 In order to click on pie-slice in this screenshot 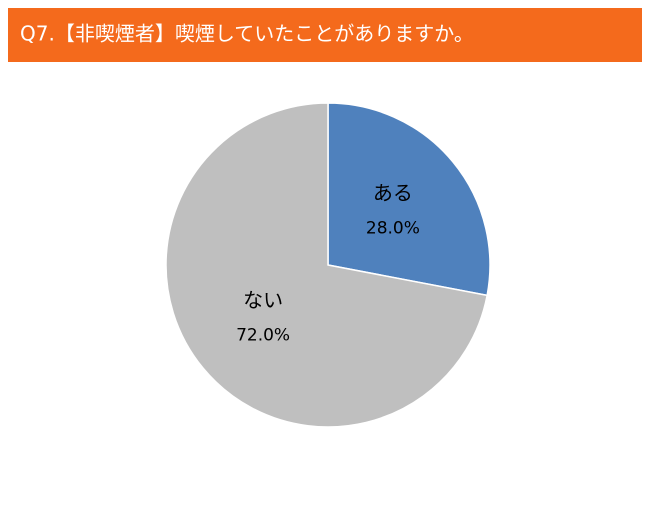, I will do `click(409, 199)`.